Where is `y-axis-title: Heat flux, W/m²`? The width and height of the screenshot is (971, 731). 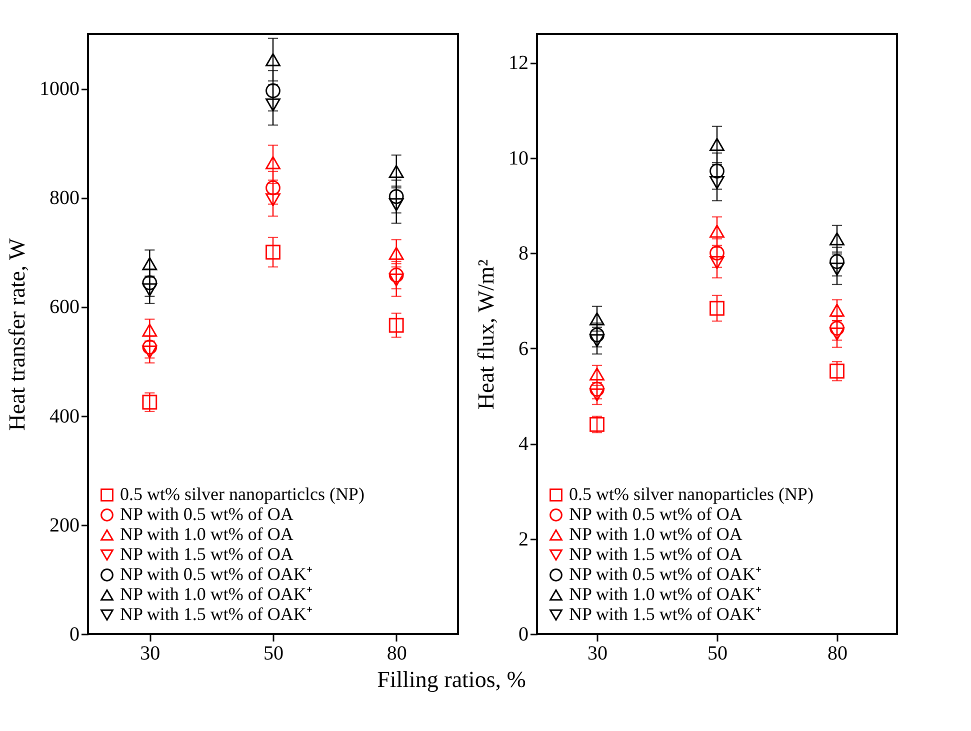 y-axis-title: Heat flux, W/m² is located at coordinates (486, 334).